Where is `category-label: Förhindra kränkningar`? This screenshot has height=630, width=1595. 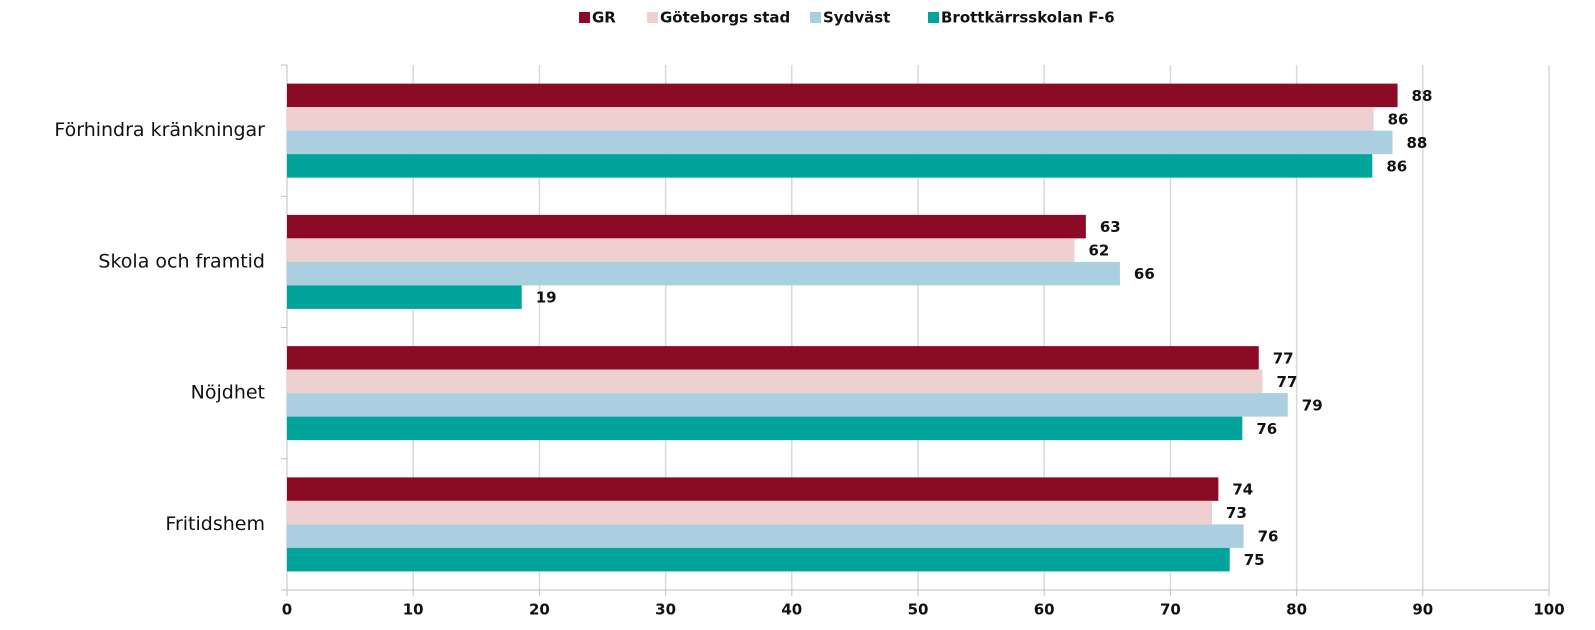 category-label: Förhindra kränkningar is located at coordinates (159, 130).